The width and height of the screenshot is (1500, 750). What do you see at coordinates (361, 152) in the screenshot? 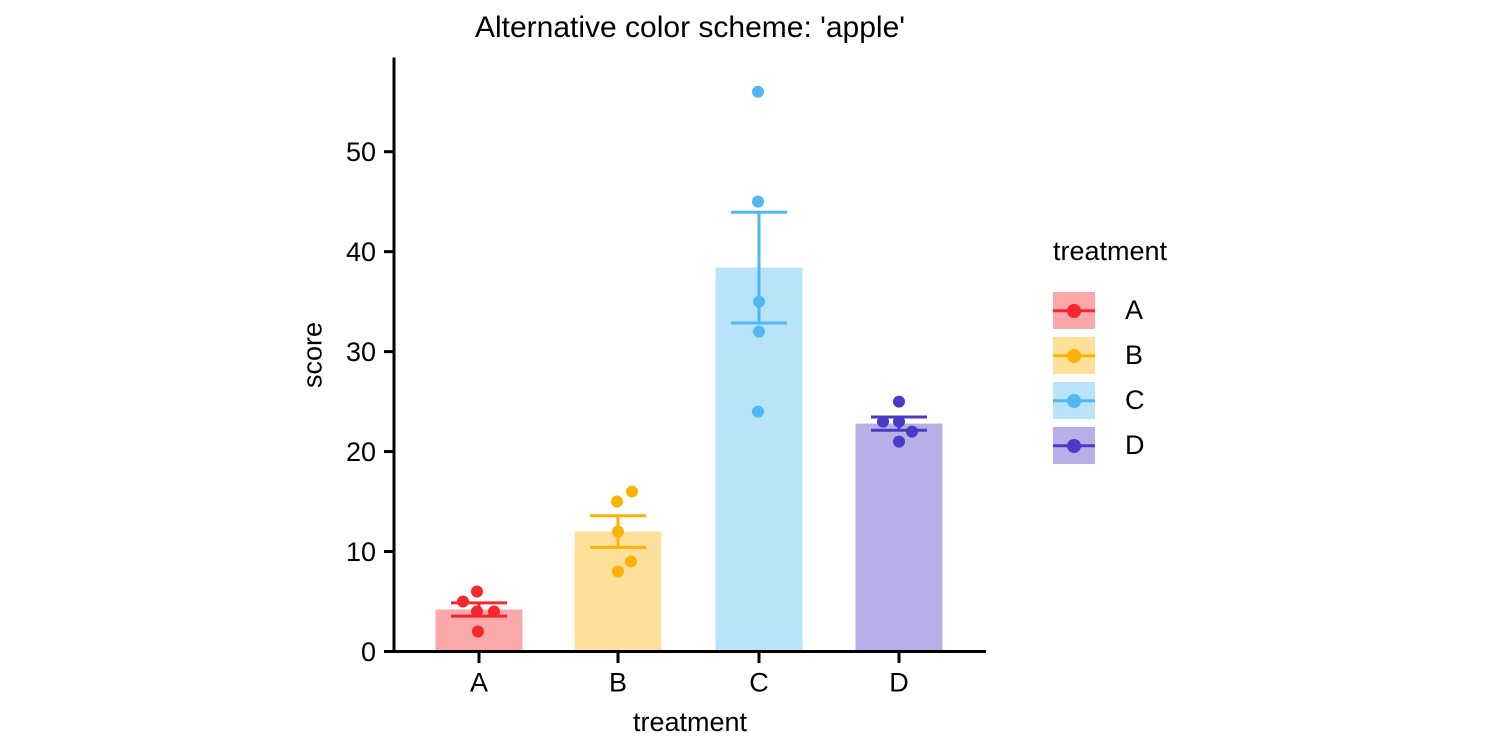
I see `y-tick-label-50: 50` at bounding box center [361, 152].